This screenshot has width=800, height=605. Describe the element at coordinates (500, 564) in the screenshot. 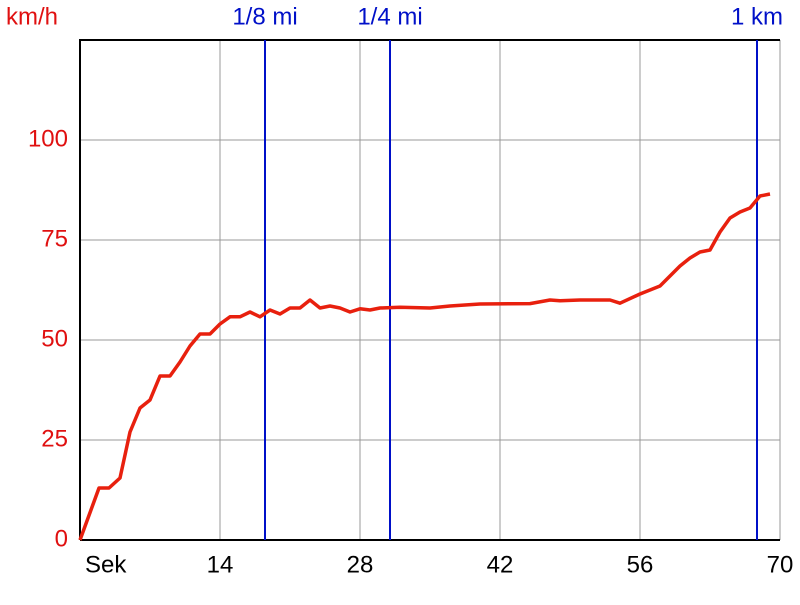

I see `x-tick-label: 42` at that location.